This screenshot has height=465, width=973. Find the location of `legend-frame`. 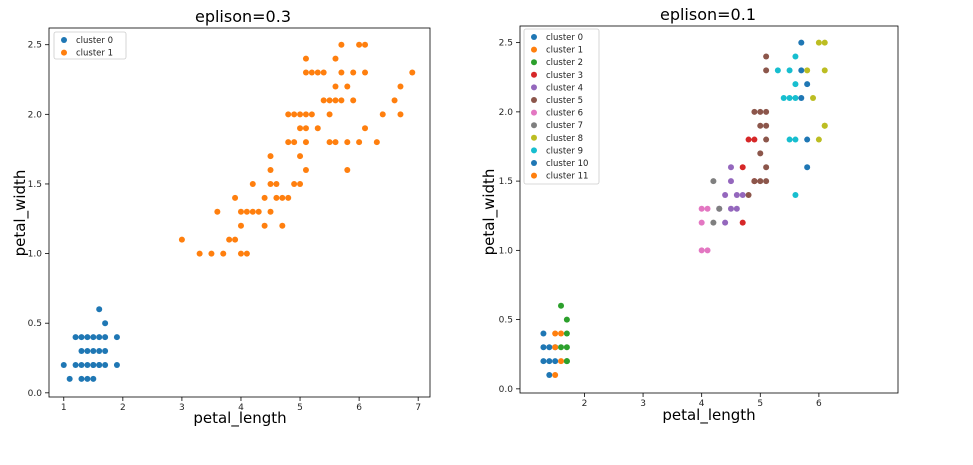

legend-frame is located at coordinates (561, 106).